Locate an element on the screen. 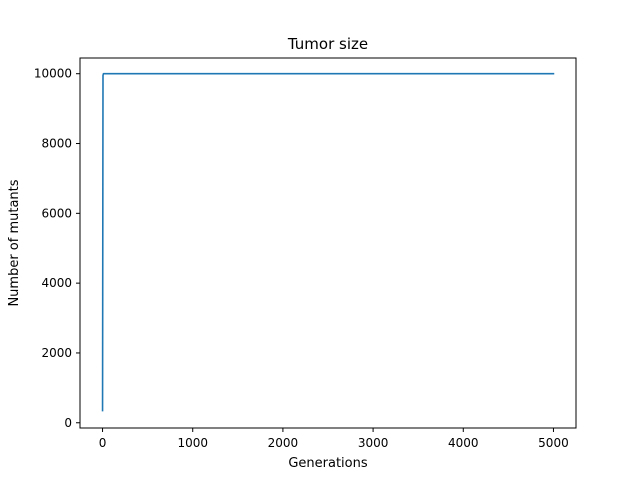 This screenshot has height=484, width=640. y-tick-label: 0 is located at coordinates (68, 423).